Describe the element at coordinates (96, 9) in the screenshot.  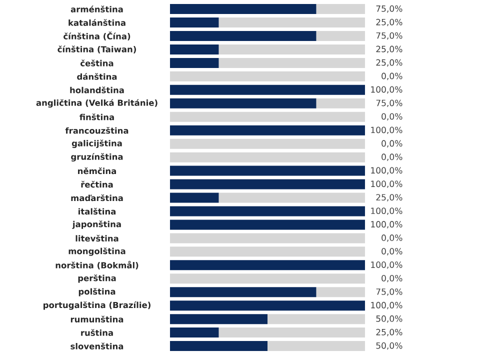
I see `y-tick-label: arménština` at that location.